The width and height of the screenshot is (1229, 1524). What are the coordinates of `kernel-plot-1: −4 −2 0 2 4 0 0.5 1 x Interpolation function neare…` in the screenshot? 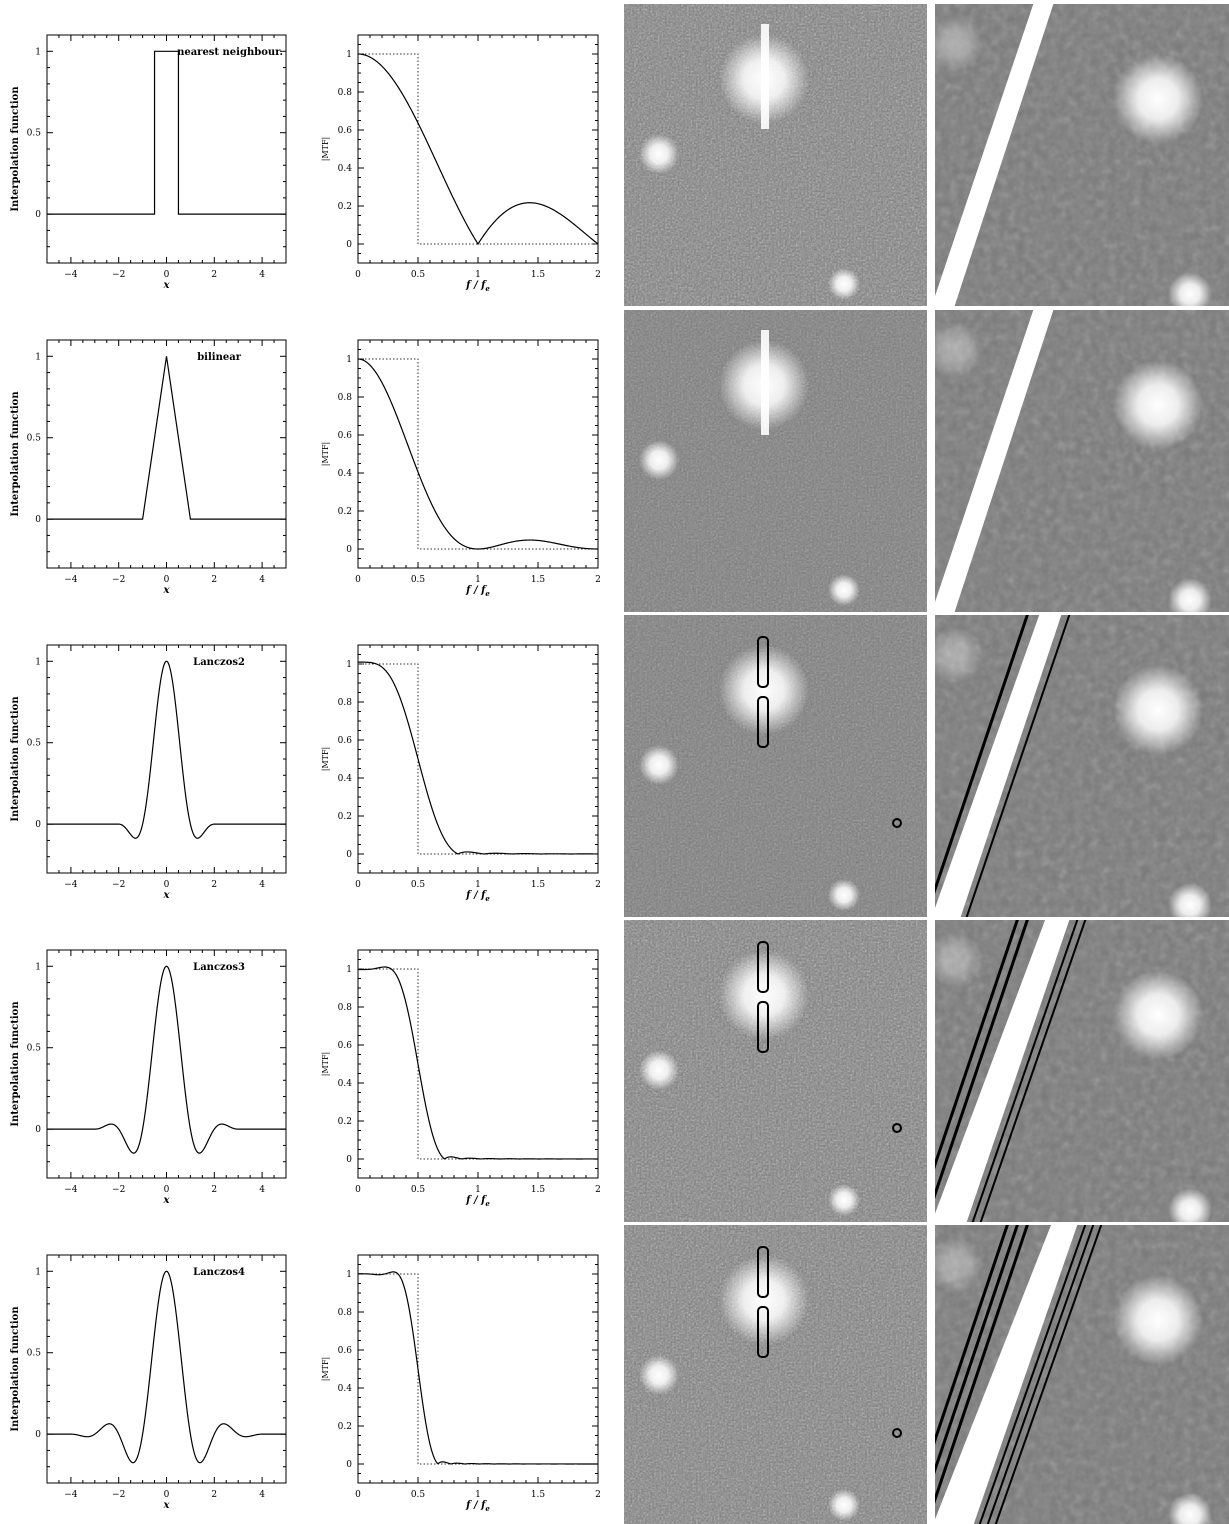 It's located at (148, 162).